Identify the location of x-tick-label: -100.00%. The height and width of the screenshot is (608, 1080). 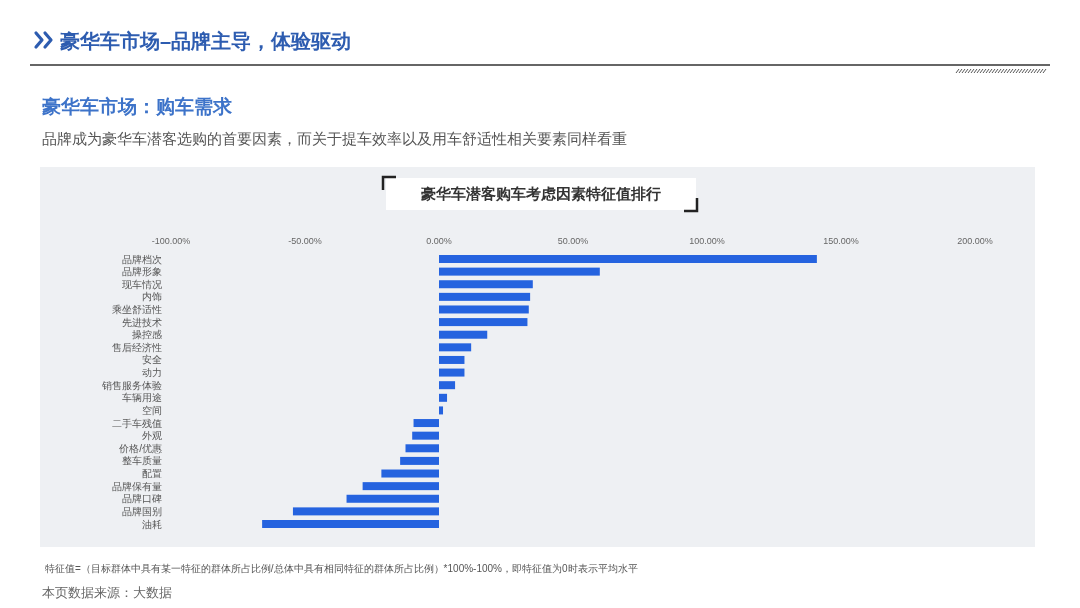
(171, 241).